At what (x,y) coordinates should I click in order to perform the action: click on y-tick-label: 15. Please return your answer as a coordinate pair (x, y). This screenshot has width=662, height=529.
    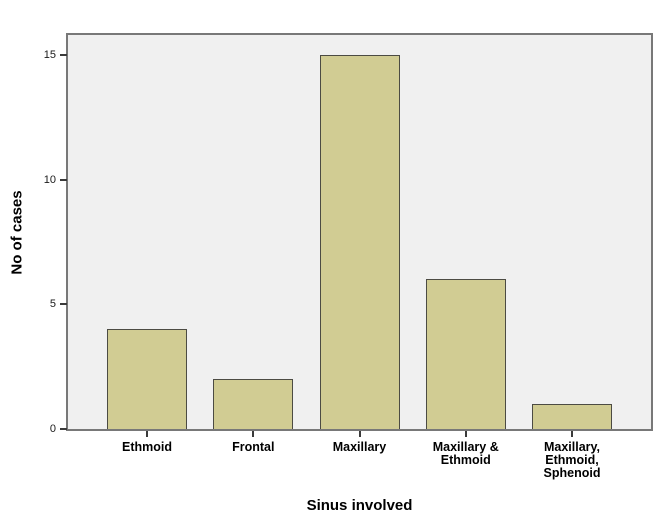
    Looking at the image, I should click on (49, 54).